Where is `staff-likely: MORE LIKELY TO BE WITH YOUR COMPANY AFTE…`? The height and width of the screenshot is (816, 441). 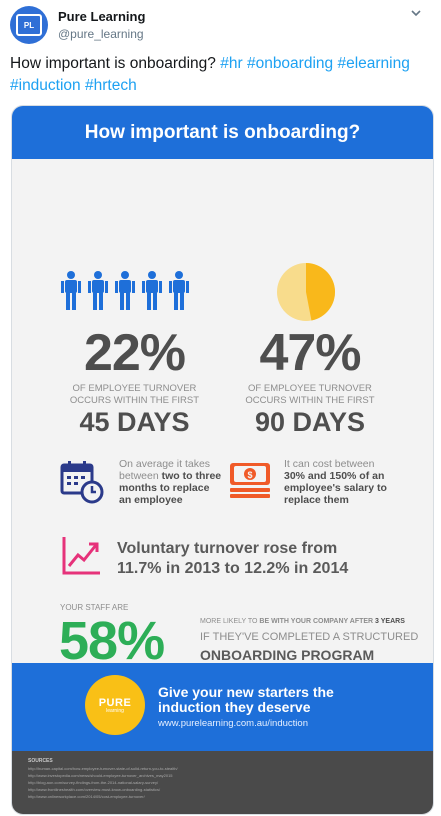
staff-likely: MORE LIKELY TO BE WITH YOUR COMPANY AFTE… is located at coordinates (302, 621).